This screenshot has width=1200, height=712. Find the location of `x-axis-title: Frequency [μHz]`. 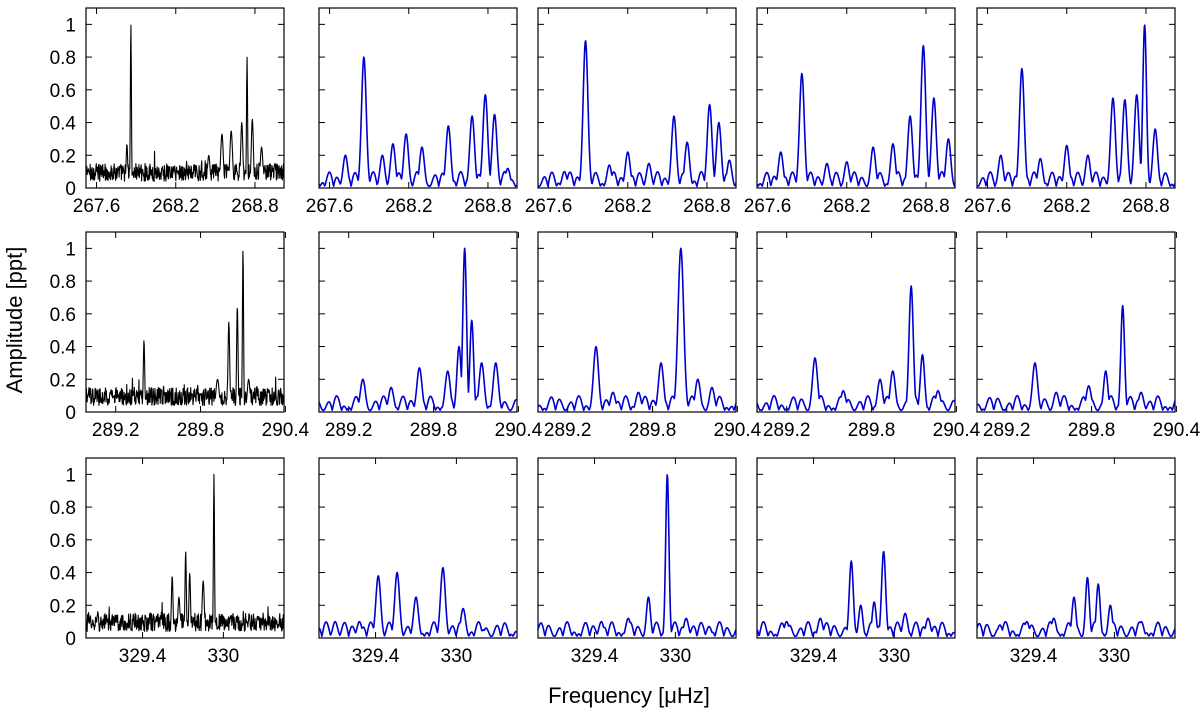

x-axis-title: Frequency [μHz] is located at coordinates (629, 695).